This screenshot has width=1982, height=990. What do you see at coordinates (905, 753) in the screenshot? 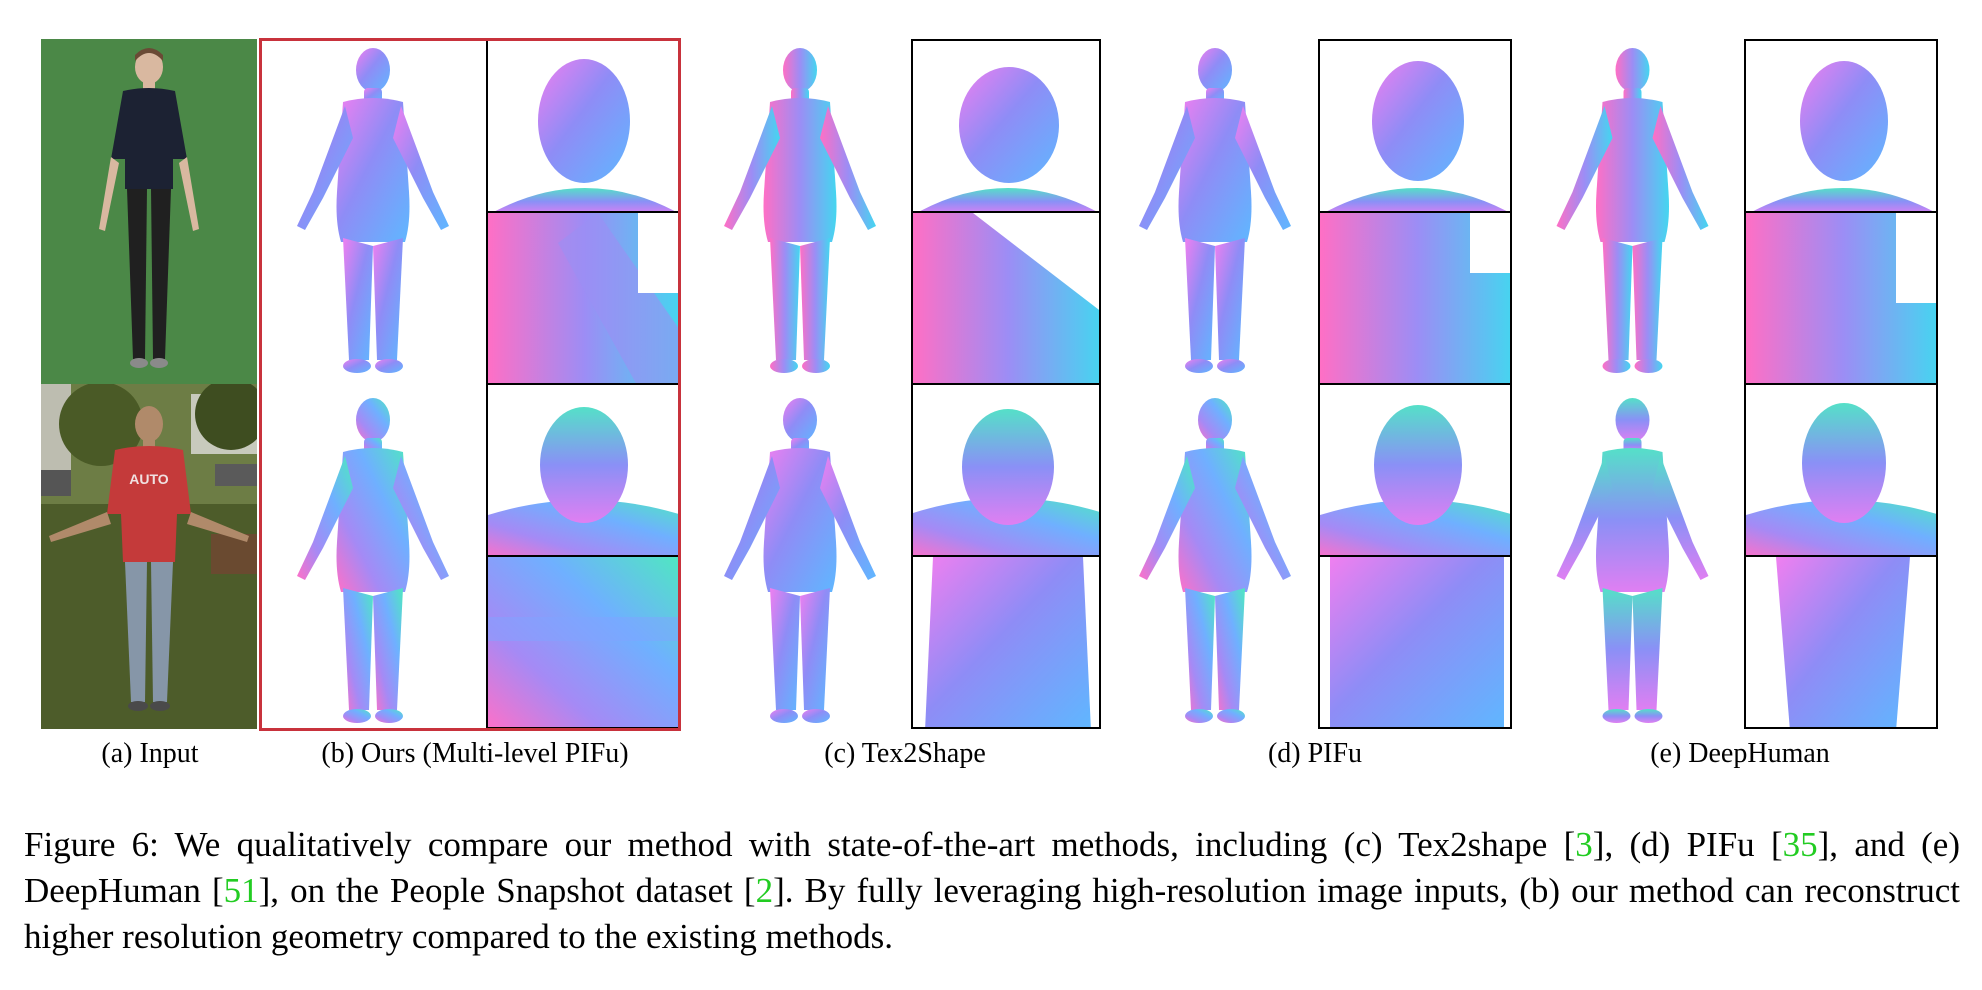
I see `label-tex2shape: (c) Tex2Shape` at bounding box center [905, 753].